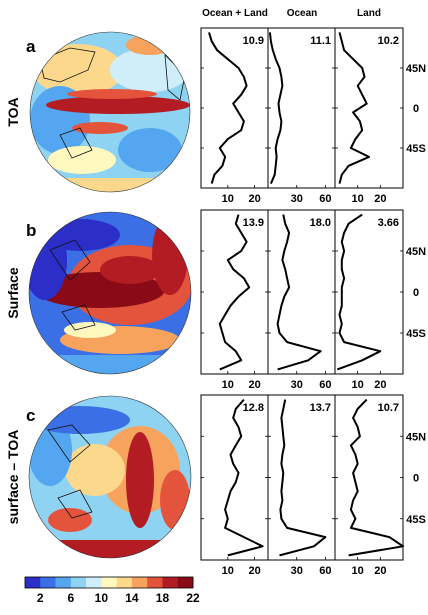 The height and width of the screenshot is (615, 428). I want to click on panel-value-label: 3.66, so click(388, 223).